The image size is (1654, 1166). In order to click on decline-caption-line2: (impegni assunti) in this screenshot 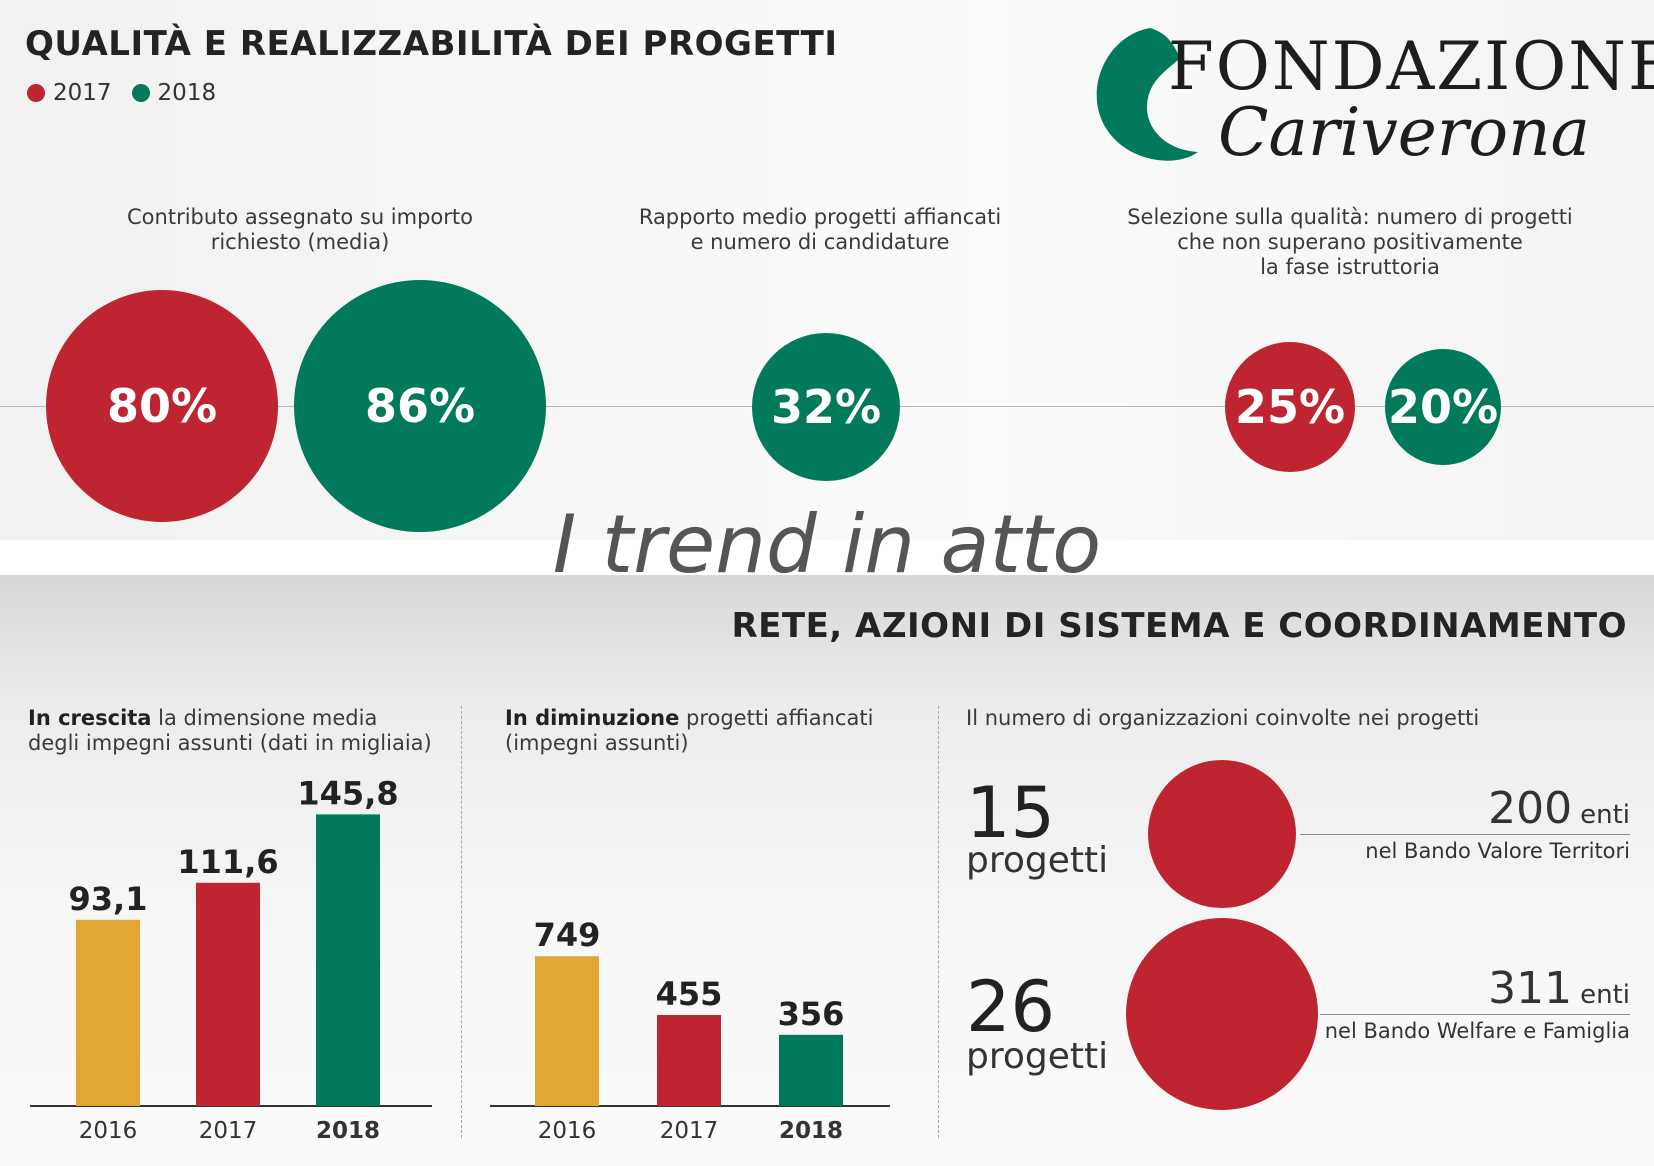, I will do `click(597, 743)`.